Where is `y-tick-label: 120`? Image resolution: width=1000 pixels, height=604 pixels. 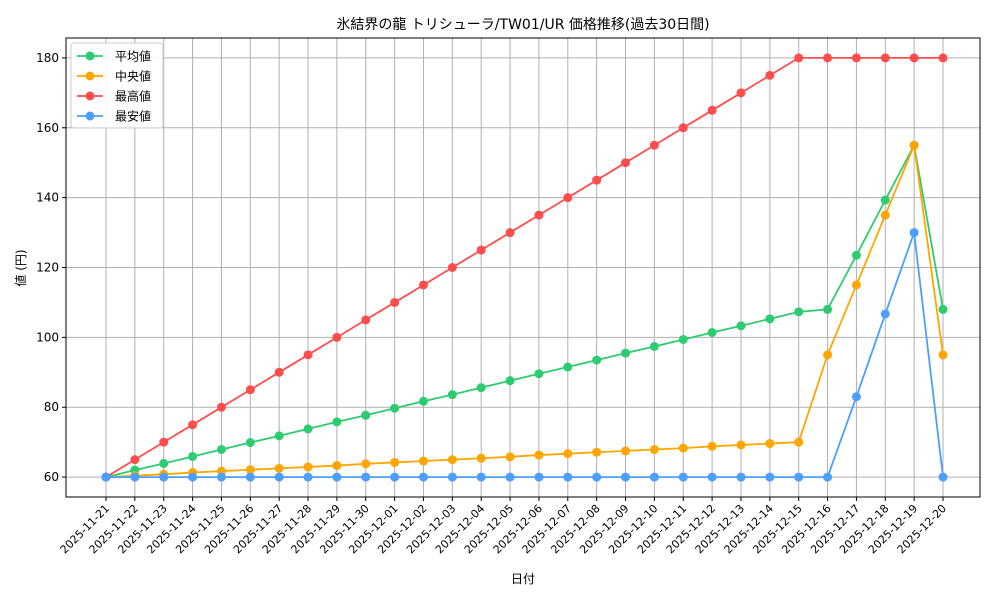
y-tick-label: 120 is located at coordinates (47, 268).